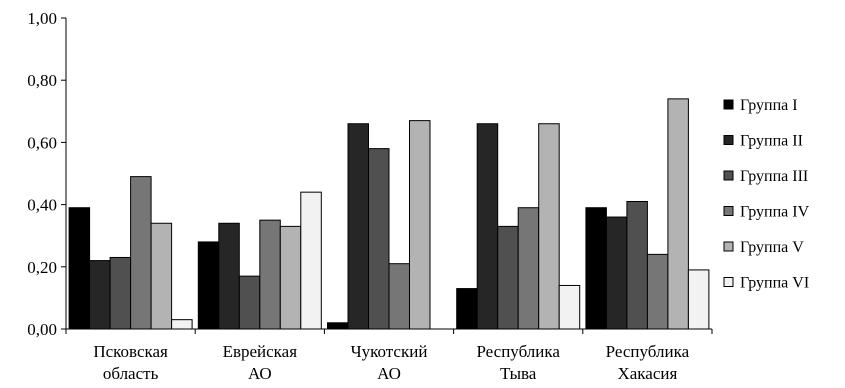 Image resolution: width=845 pixels, height=388 pixels. I want to click on y-axis: 0,00 0,20 0,40 0,60 0,80 1,00, so click(47, 174).